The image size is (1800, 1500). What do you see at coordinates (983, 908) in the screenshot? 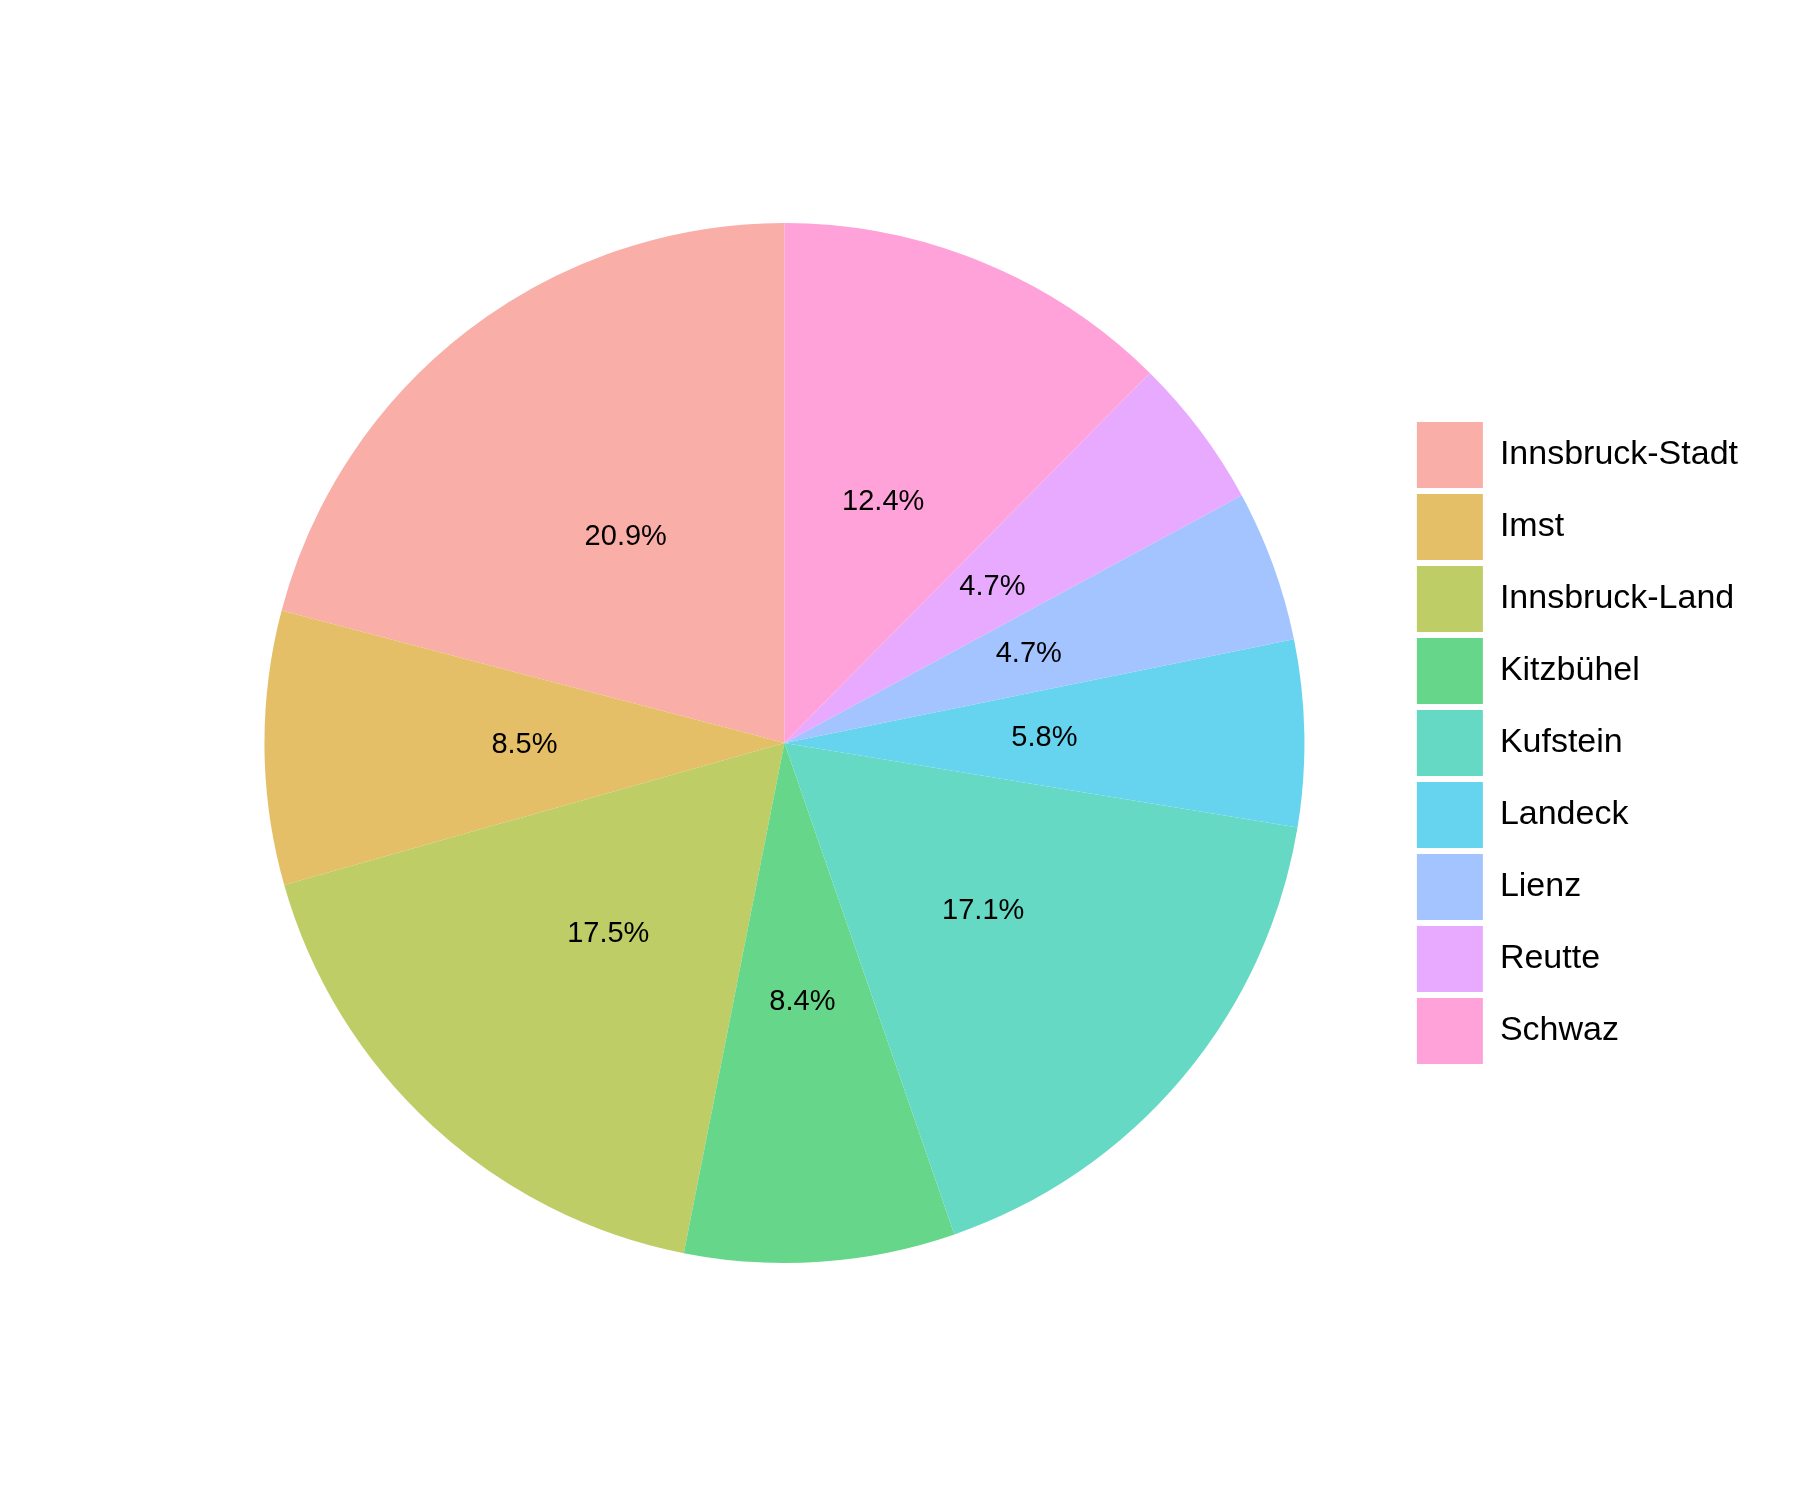
I see `data-label: 17.1%` at bounding box center [983, 908].